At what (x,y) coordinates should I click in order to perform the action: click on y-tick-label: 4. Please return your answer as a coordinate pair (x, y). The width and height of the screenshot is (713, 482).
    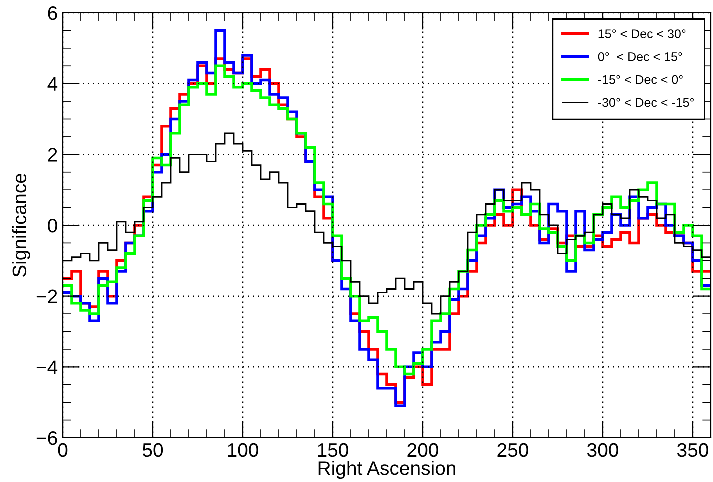
    Looking at the image, I should click on (53, 84).